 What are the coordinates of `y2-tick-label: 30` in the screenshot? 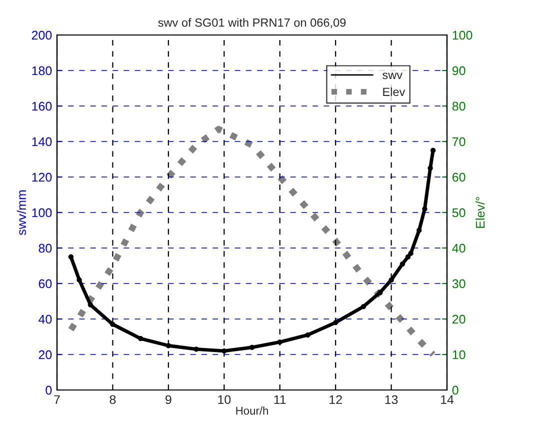 It's located at (459, 283).